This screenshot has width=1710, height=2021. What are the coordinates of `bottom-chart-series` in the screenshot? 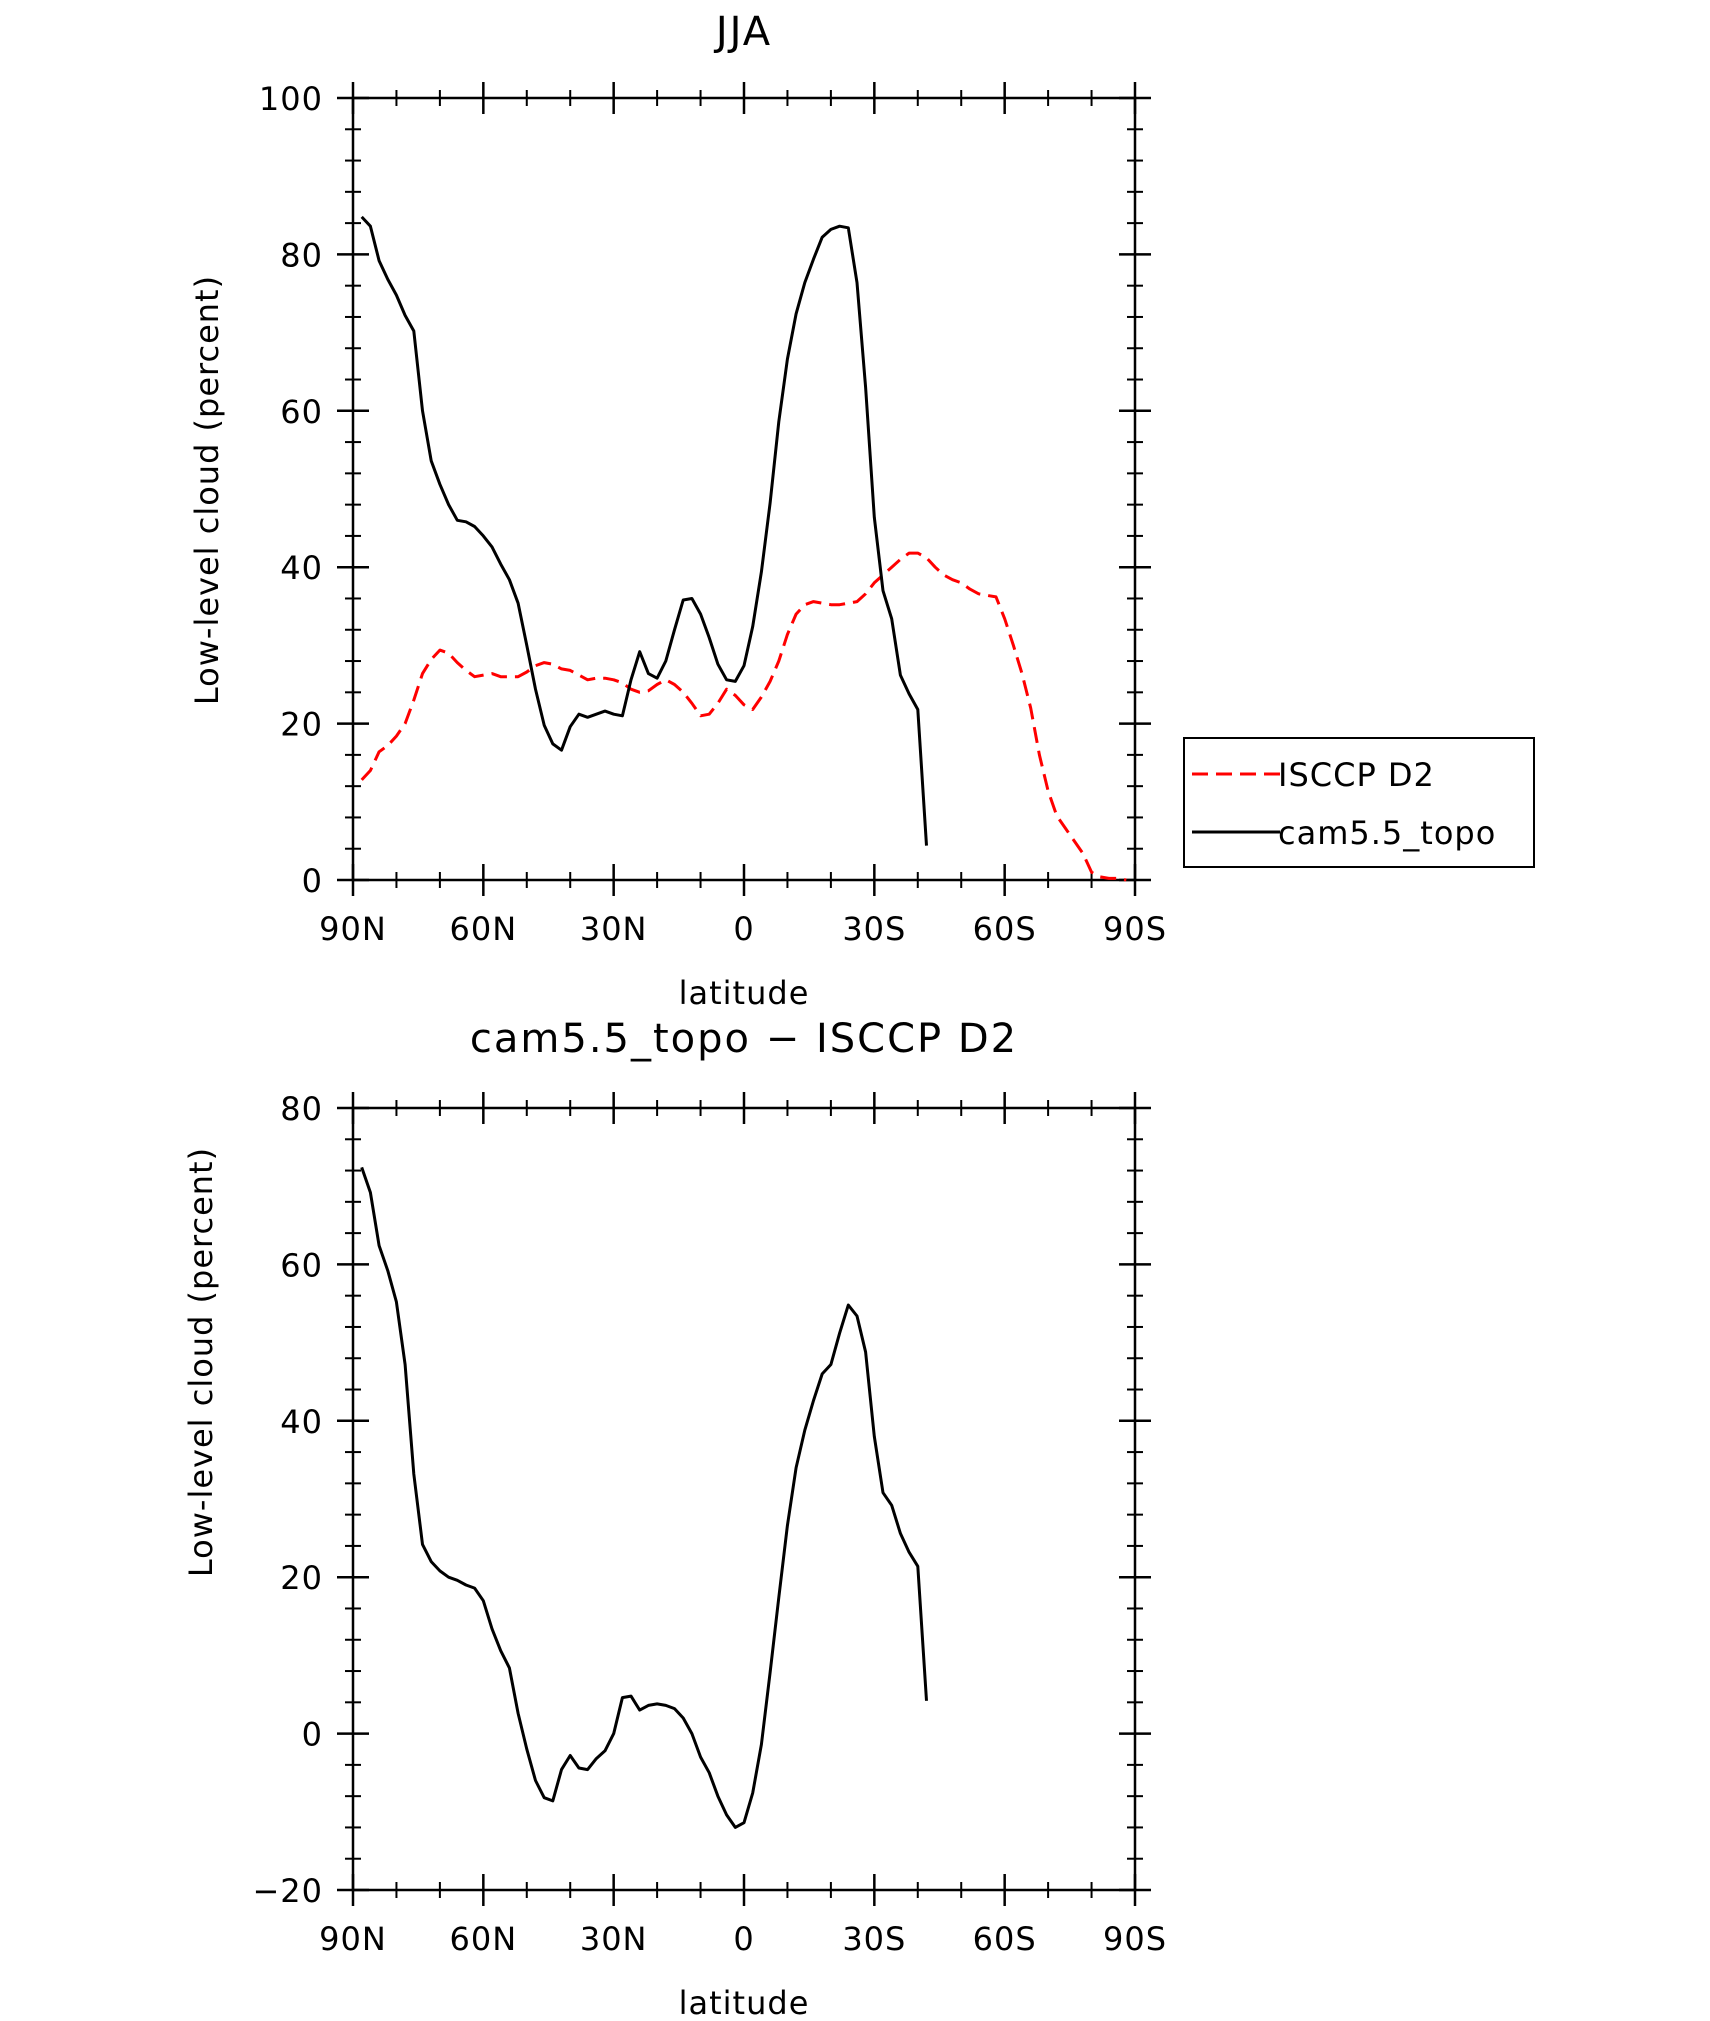 It's located at (644, 1497).